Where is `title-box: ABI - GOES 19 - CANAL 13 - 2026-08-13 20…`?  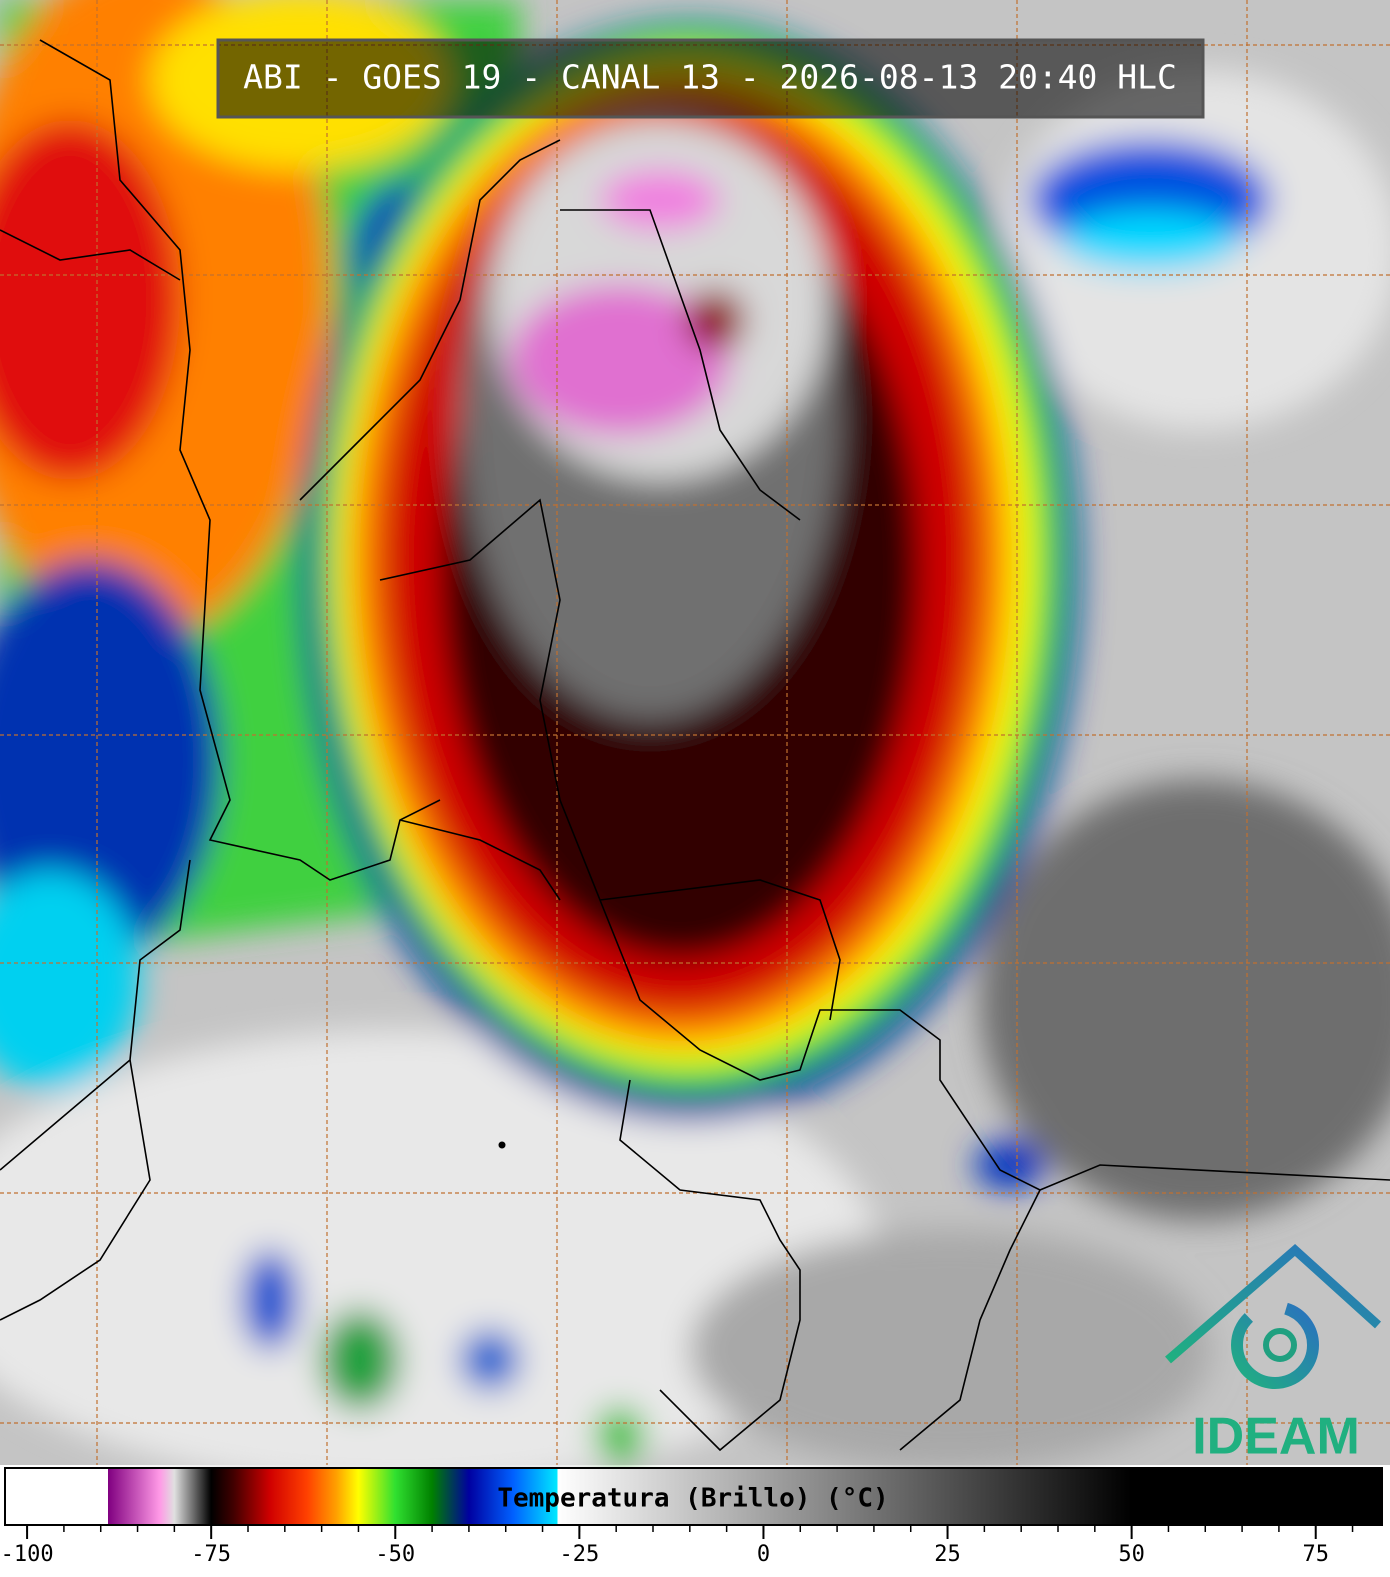 title-box: ABI - GOES 19 - CANAL 13 - 2026-08-13 20… is located at coordinates (710, 78).